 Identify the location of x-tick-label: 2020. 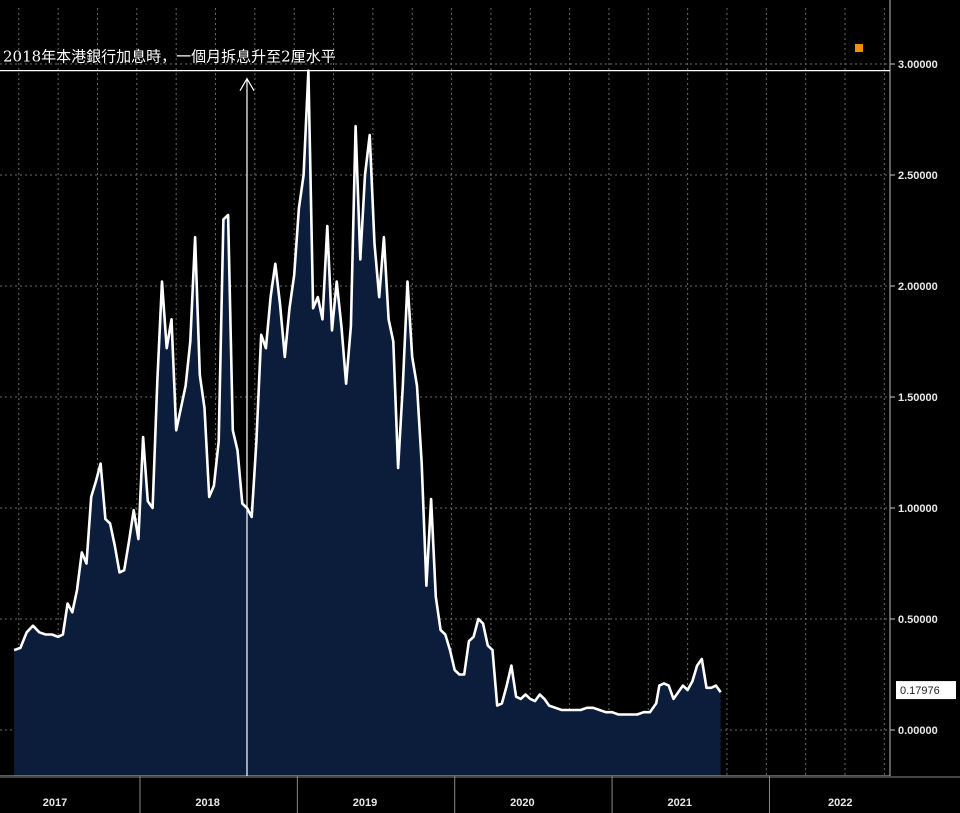
(522, 803).